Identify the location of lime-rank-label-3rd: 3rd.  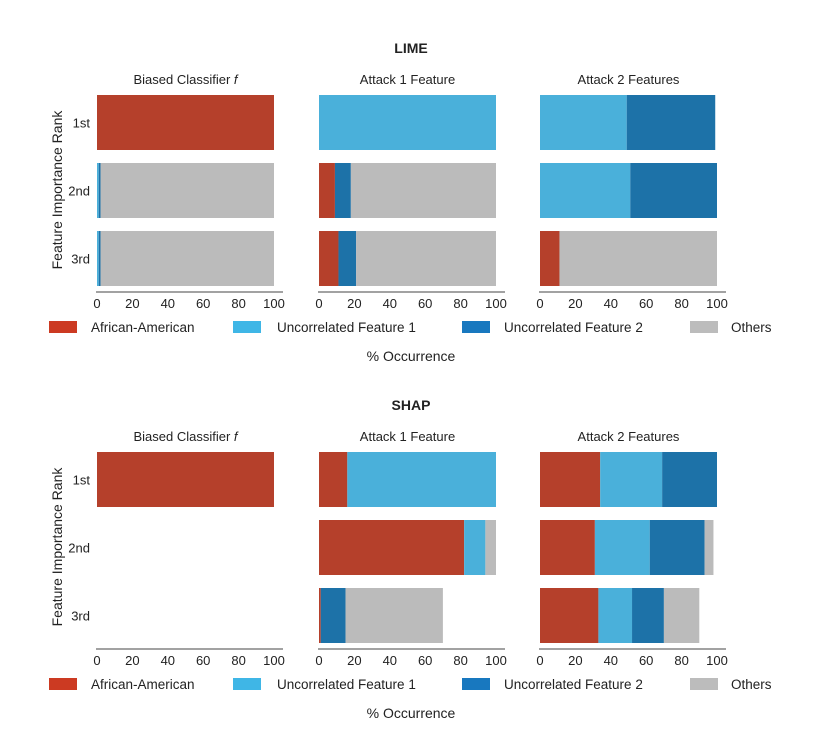
(80, 259).